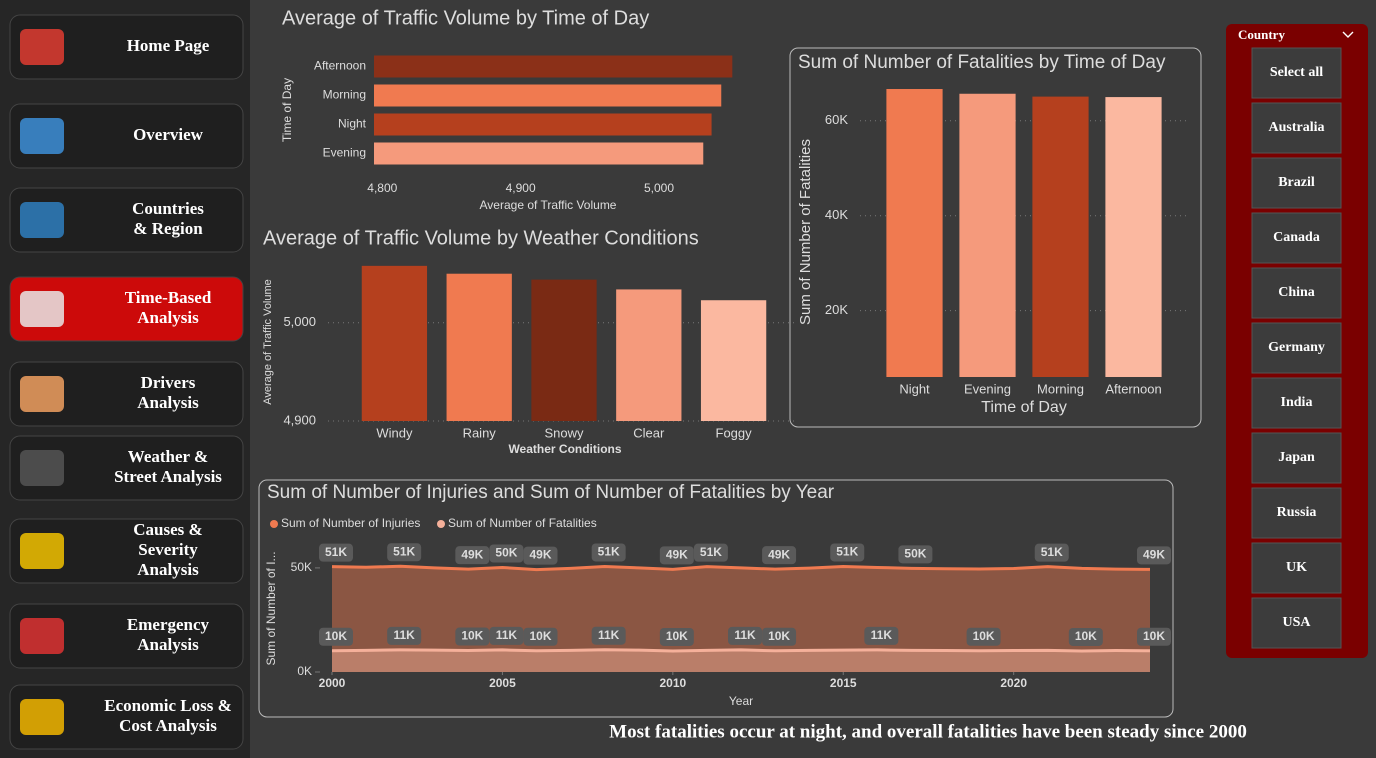 This screenshot has width=1376, height=758. I want to click on nav-label: Street Analysis, so click(168, 476).